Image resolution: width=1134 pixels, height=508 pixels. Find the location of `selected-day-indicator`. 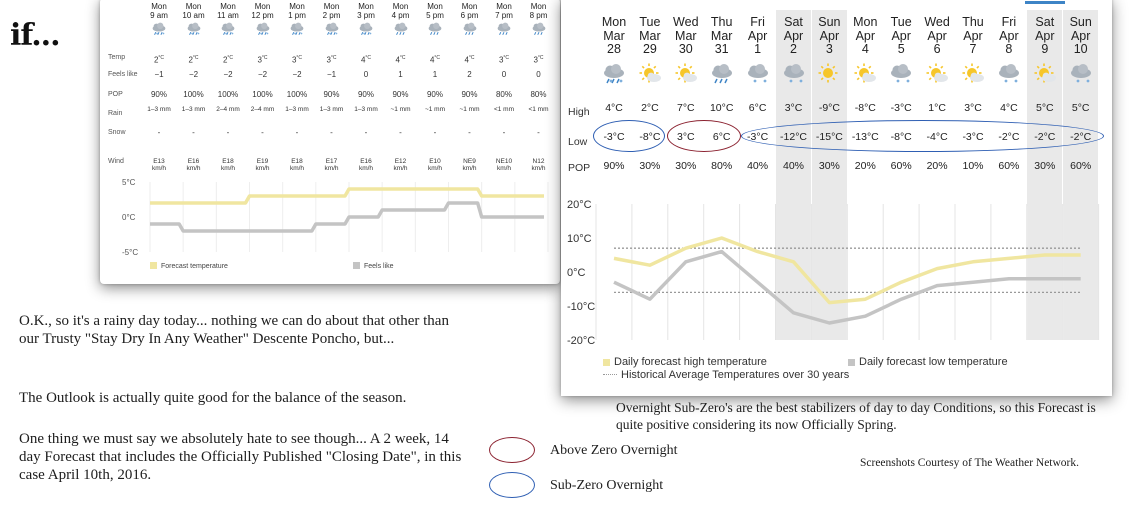

selected-day-indicator is located at coordinates (1045, 2).